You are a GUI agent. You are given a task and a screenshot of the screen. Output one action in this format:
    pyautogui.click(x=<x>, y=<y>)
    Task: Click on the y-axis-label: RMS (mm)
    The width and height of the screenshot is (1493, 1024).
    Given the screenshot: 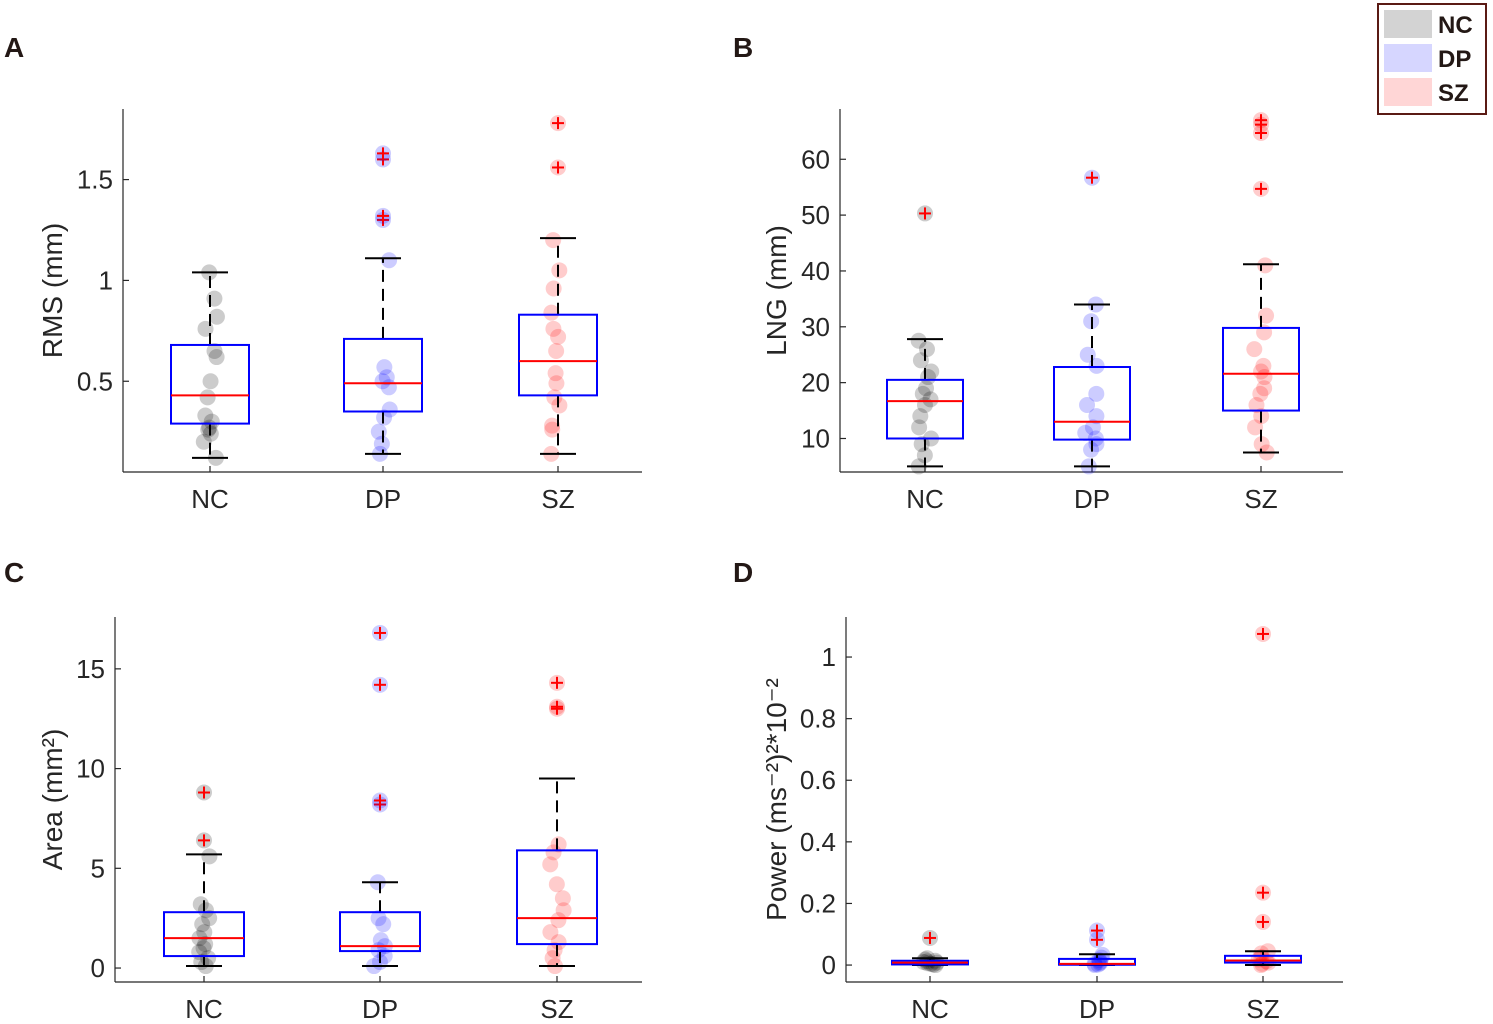 What is the action you would take?
    pyautogui.click(x=52, y=290)
    